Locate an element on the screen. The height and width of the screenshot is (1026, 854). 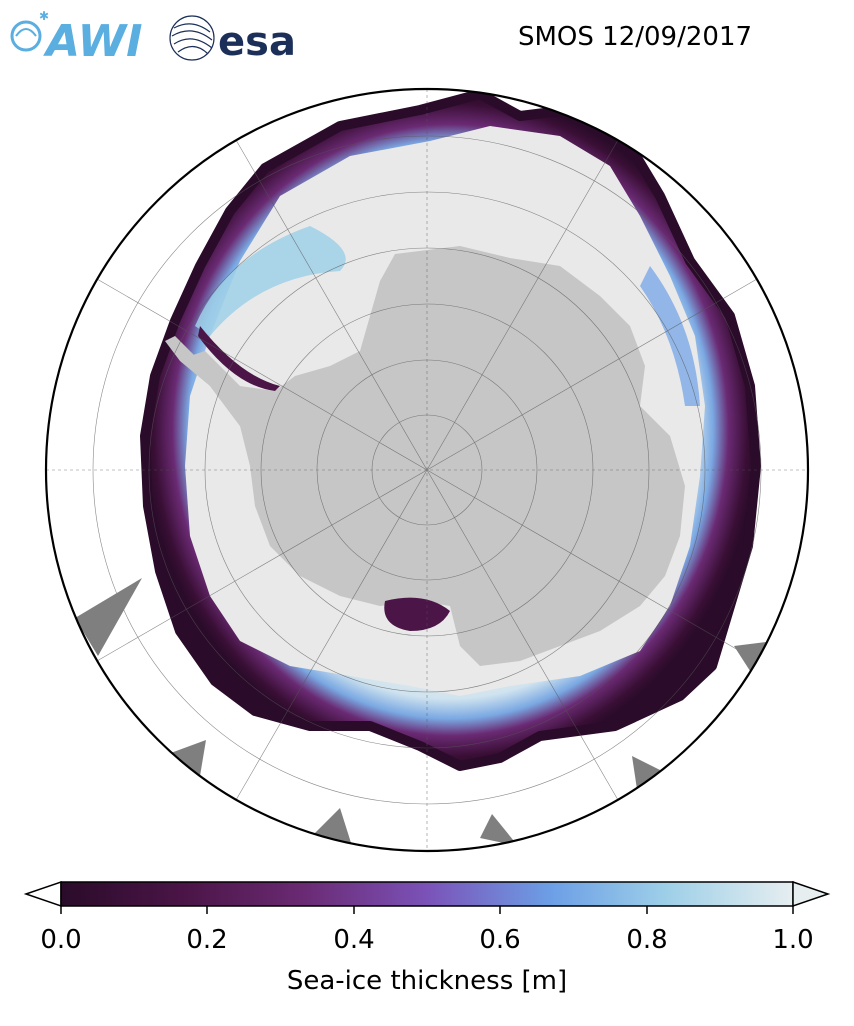
awi-logo-text: AWI is located at coordinates (93, 39).